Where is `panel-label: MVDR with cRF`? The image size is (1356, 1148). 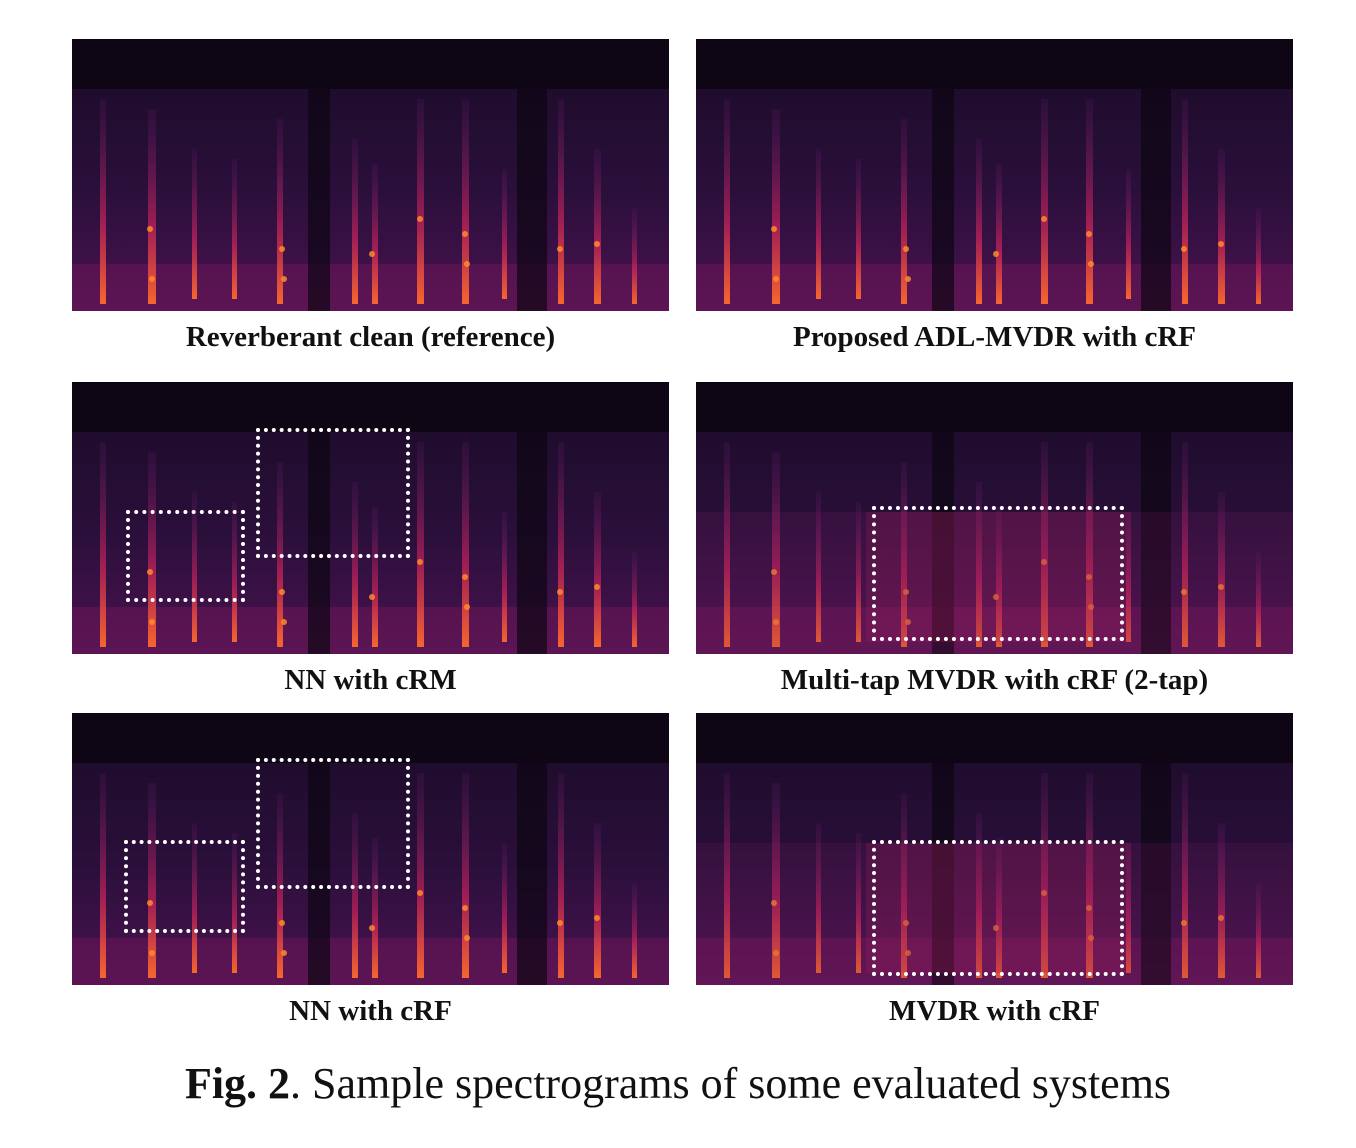
panel-label: MVDR with cRF is located at coordinates (994, 1011).